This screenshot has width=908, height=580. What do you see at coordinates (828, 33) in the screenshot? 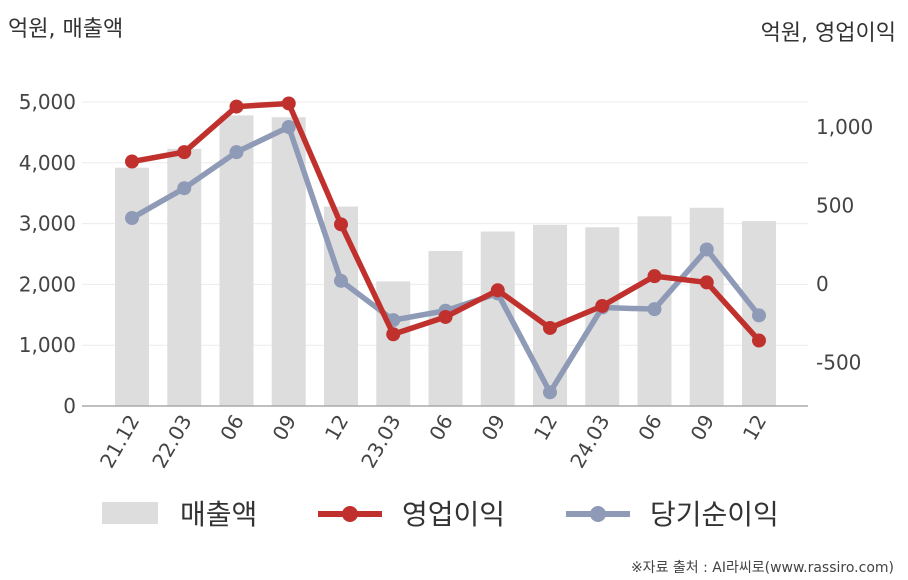
I see `right-axis-unit-label: 억원, 영업이익` at bounding box center [828, 33].